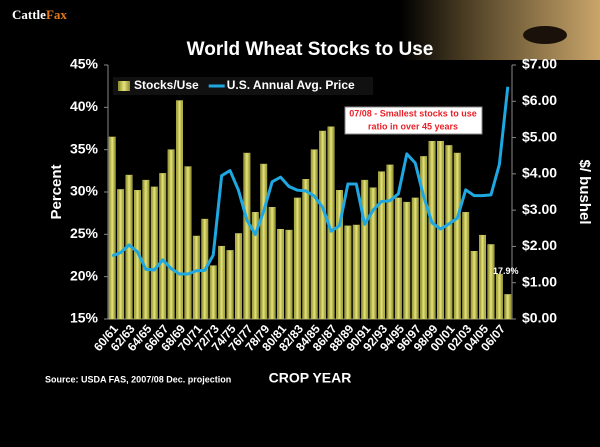 The width and height of the screenshot is (600, 447). What do you see at coordinates (29, 14) in the screenshot?
I see `logo-part: Cattle` at bounding box center [29, 14].